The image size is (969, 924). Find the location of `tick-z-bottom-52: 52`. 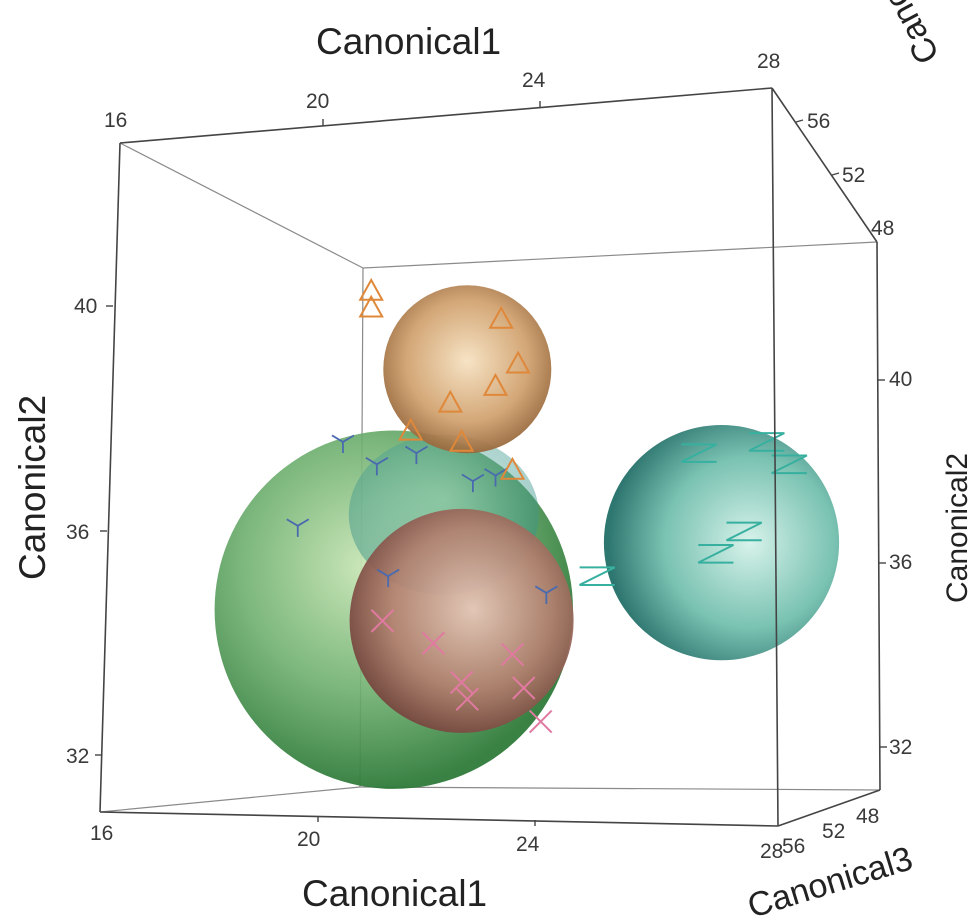

tick-z-bottom-52: 52 is located at coordinates (833, 831).